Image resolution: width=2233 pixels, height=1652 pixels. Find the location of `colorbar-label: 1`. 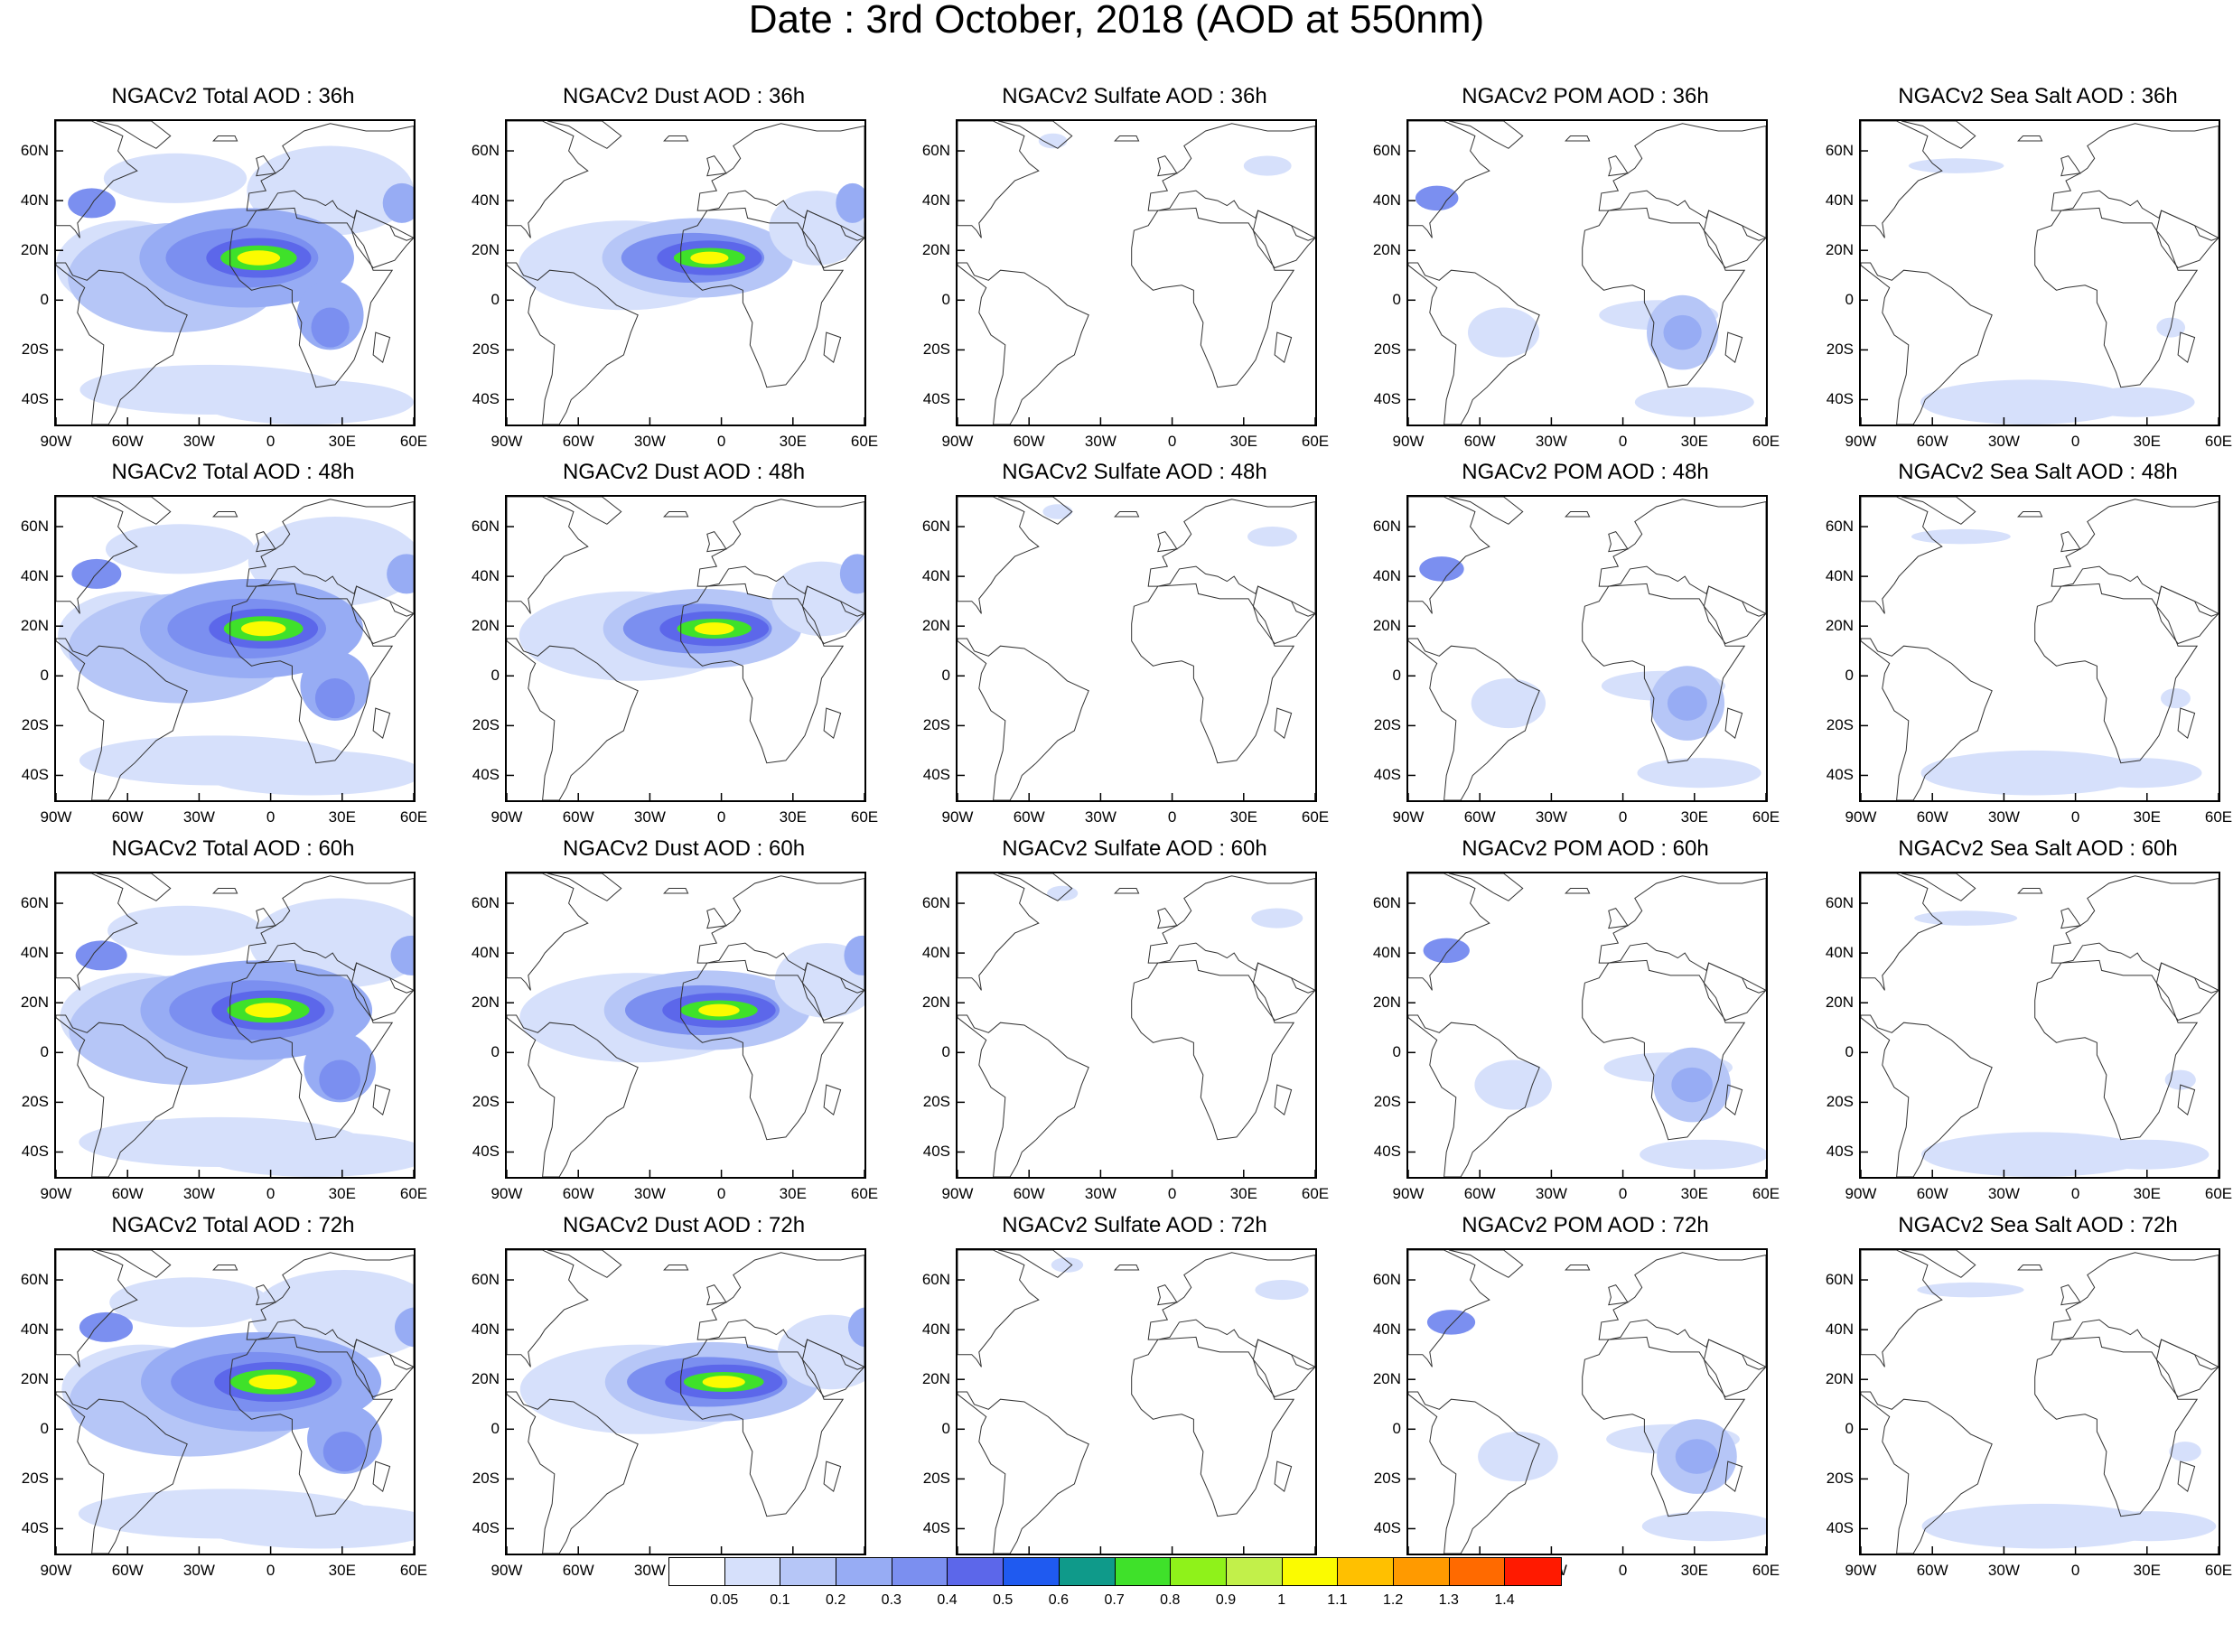

colorbar-label: 1 is located at coordinates (1281, 1600).